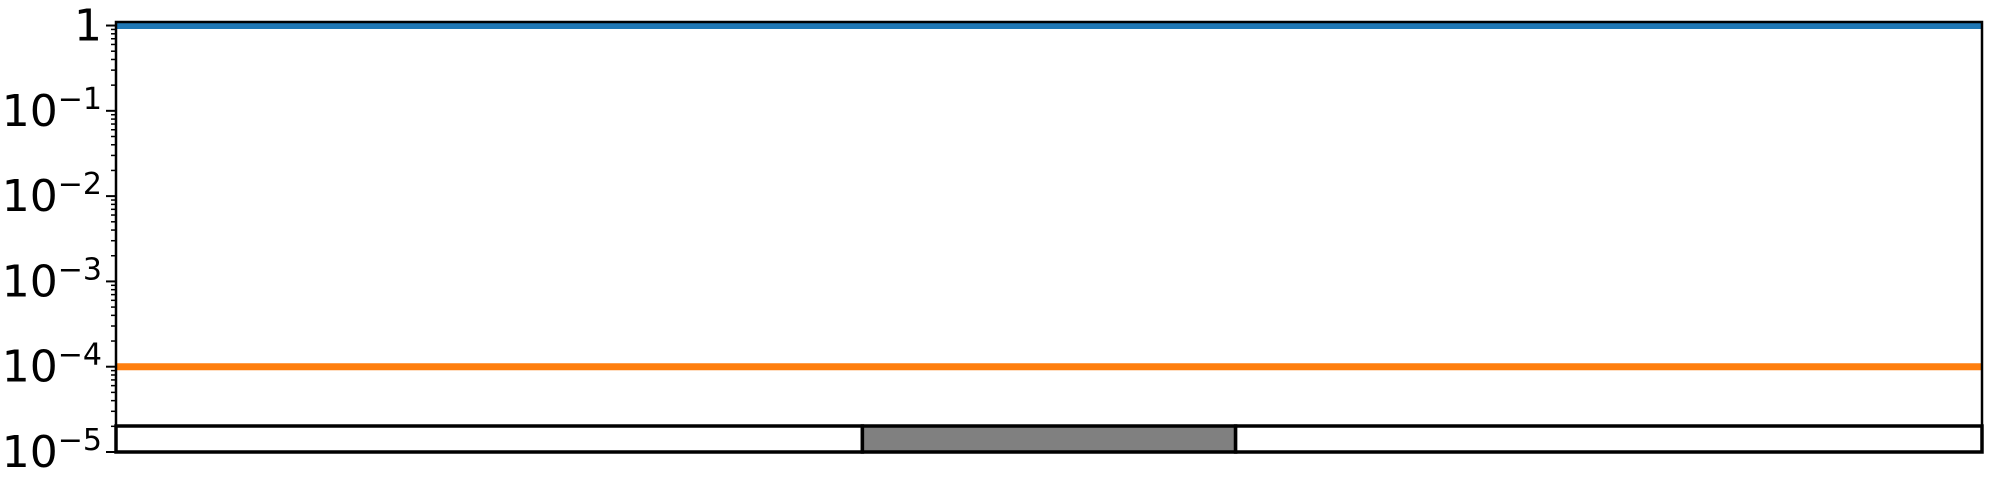  I want to click on y-tick-label: 10⁻¹, so click(52, 109).